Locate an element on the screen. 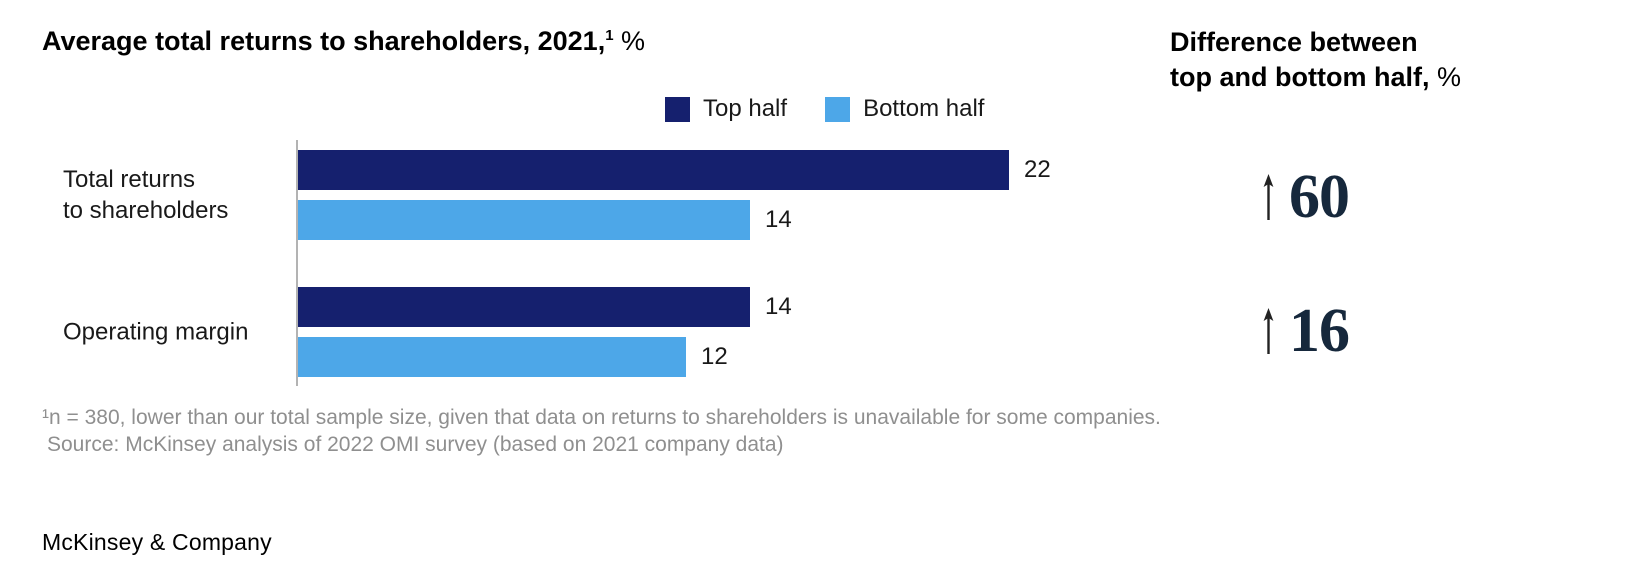  difference-stat: 16 is located at coordinates (1306, 331).